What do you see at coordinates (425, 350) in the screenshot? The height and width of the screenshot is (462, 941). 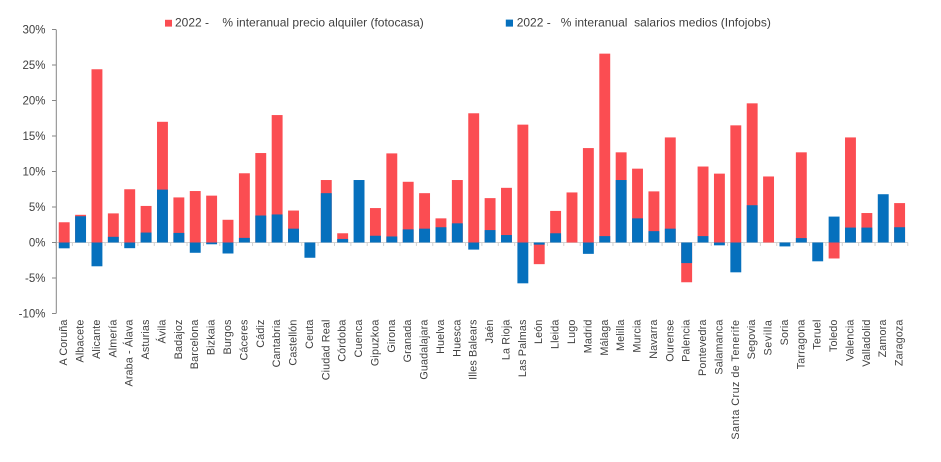 I see `svg-text: Guadalajara` at bounding box center [425, 350].